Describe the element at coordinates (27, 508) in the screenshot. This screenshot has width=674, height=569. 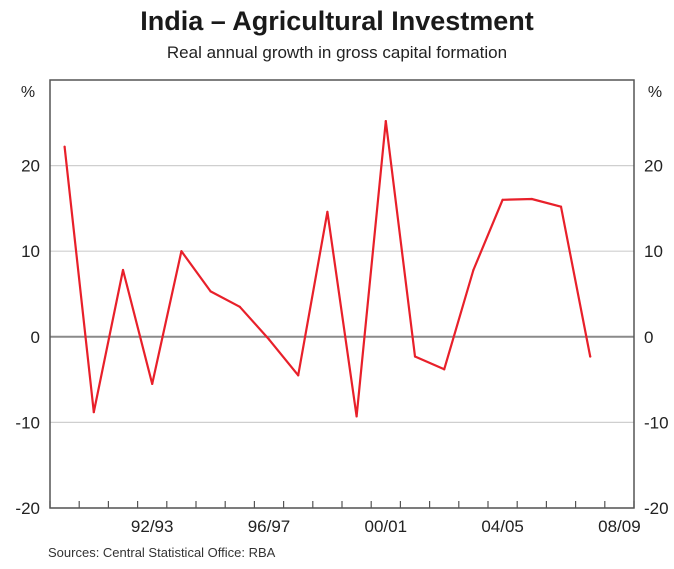
I see `y-tick-label-left: -20` at that location.